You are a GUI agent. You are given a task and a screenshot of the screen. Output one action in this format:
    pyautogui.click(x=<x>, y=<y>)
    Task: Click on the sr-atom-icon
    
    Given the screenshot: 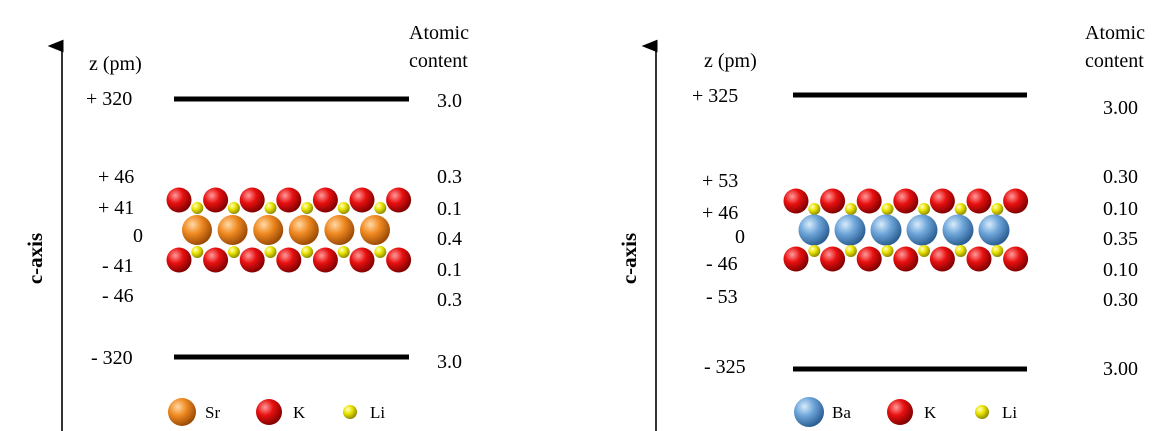 What is the action you would take?
    pyautogui.click(x=182, y=412)
    